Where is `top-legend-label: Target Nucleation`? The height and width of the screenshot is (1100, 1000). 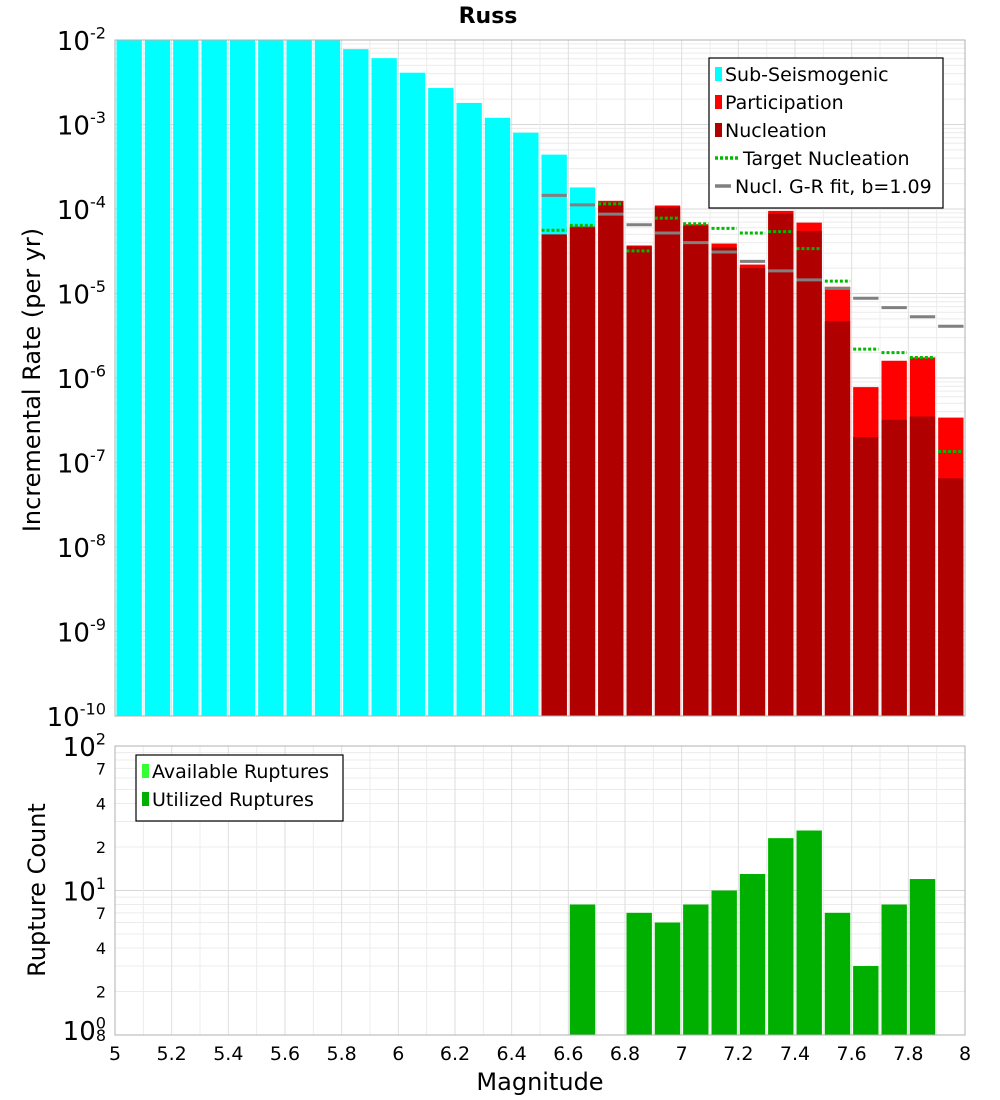 top-legend-label: Target Nucleation is located at coordinates (826, 159).